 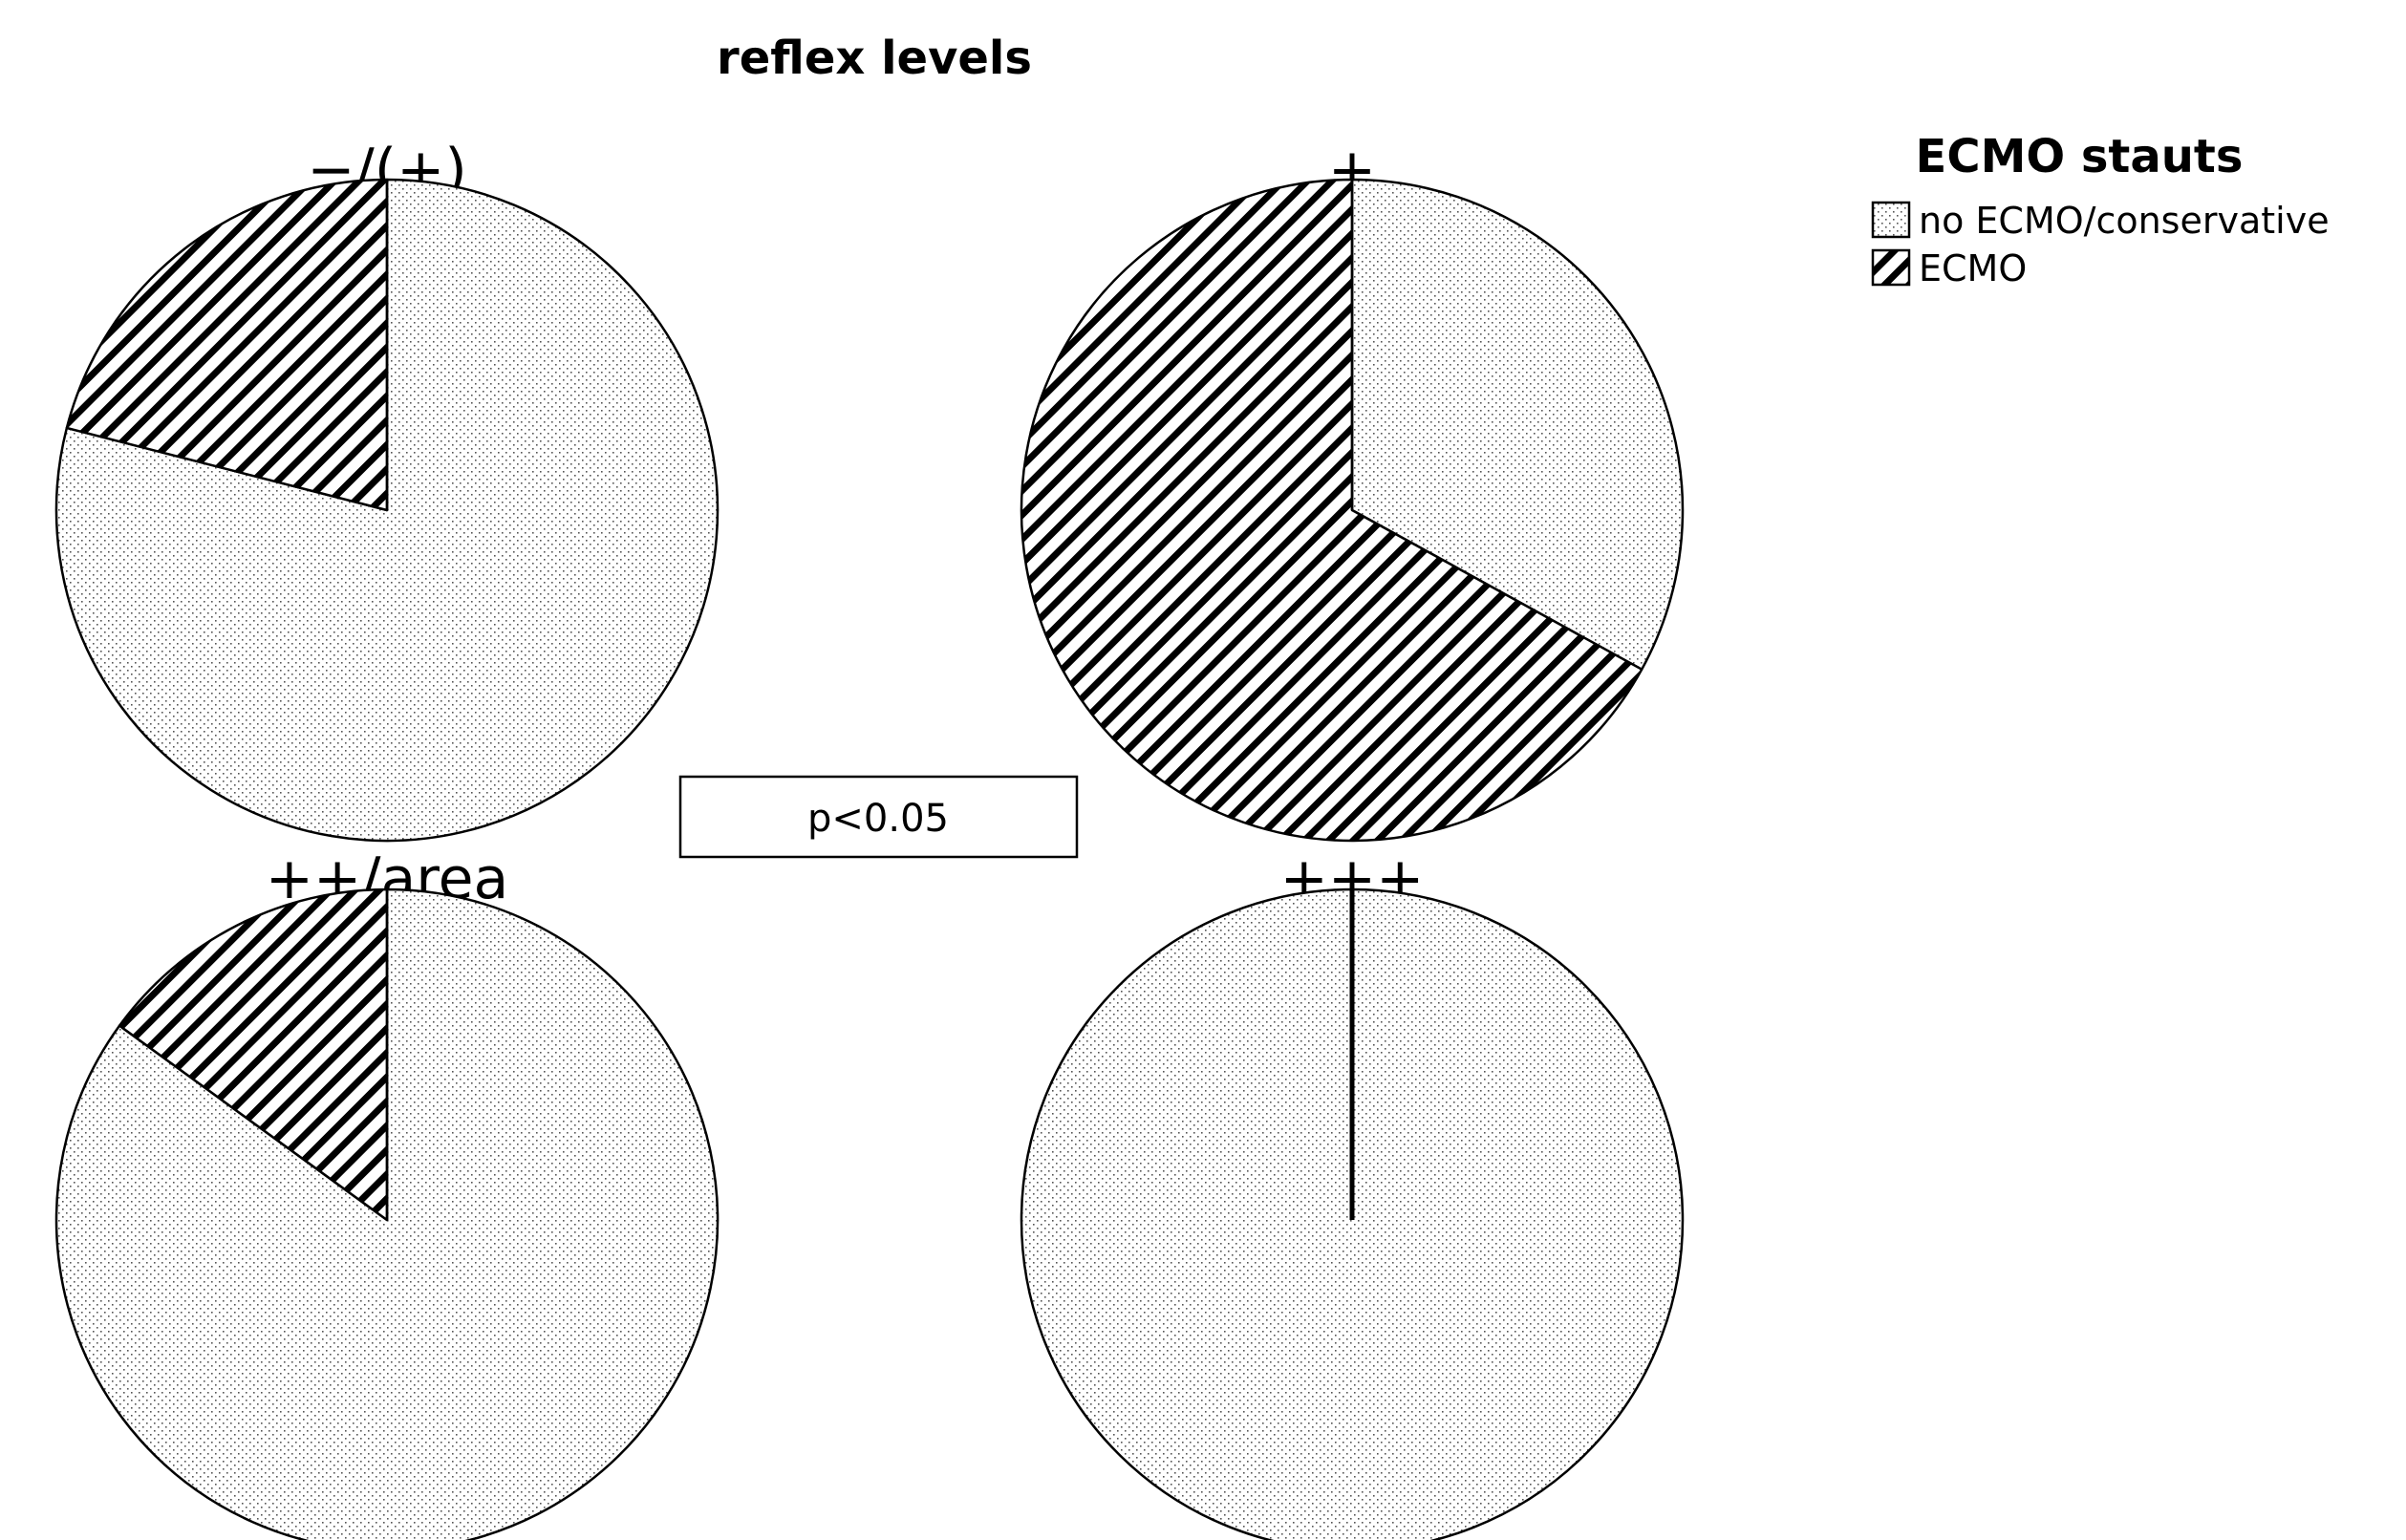 I want to click on legend-swatch-ecmo, so click(x=1891, y=267).